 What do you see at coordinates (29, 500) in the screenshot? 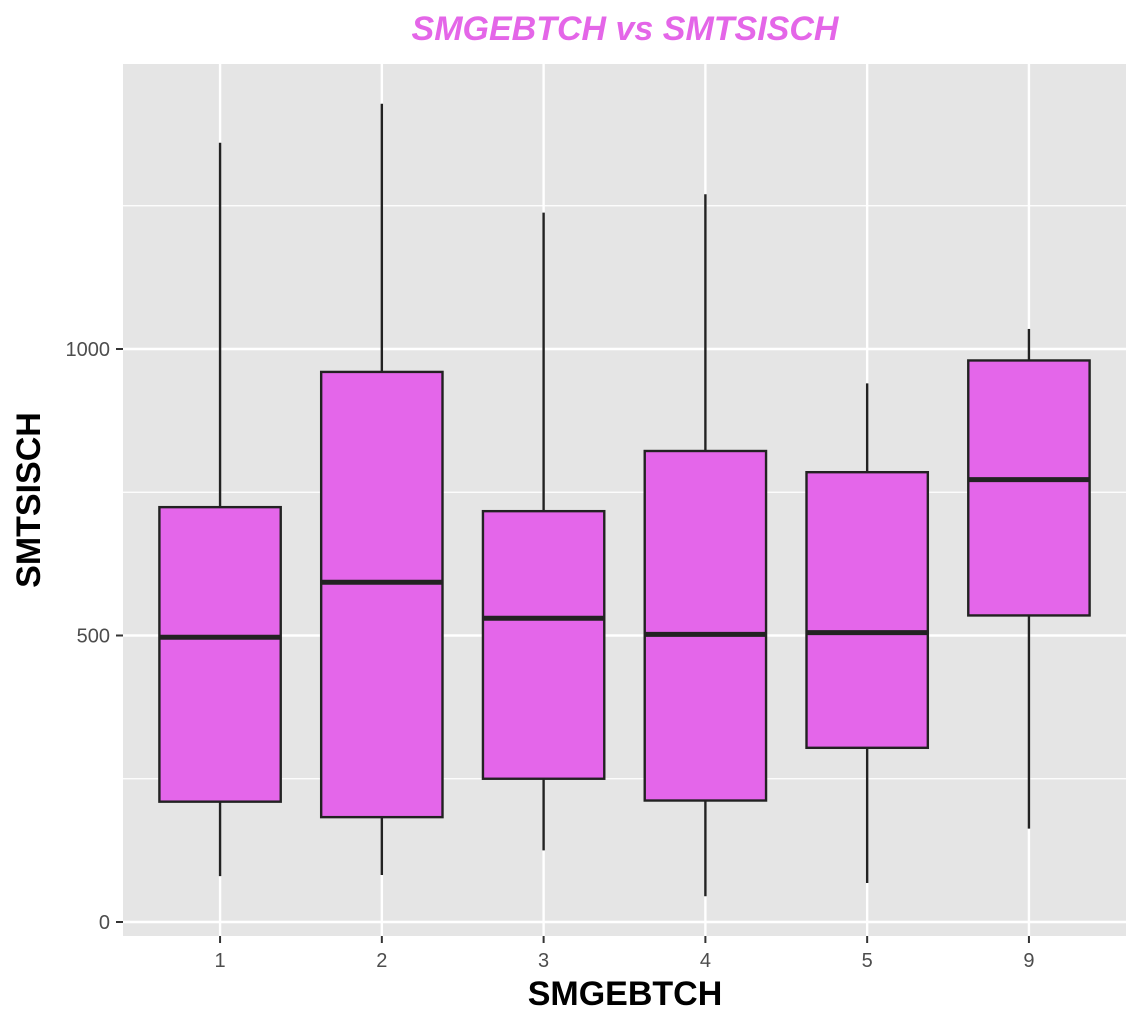
I see `y-axis-title: SMTSISCH` at bounding box center [29, 500].